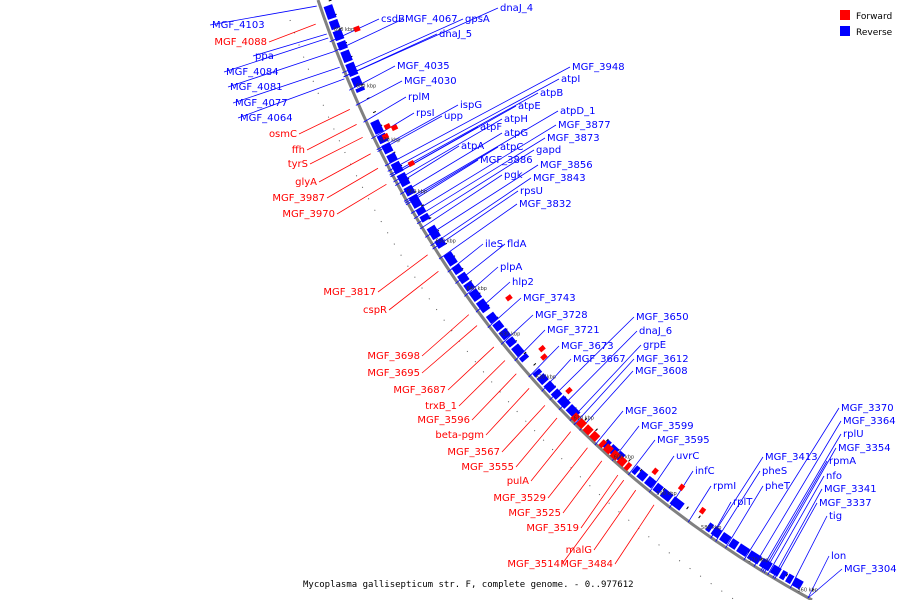  Describe the element at coordinates (661, 371) in the screenshot. I see `gene-label: MGF_3608` at that location.